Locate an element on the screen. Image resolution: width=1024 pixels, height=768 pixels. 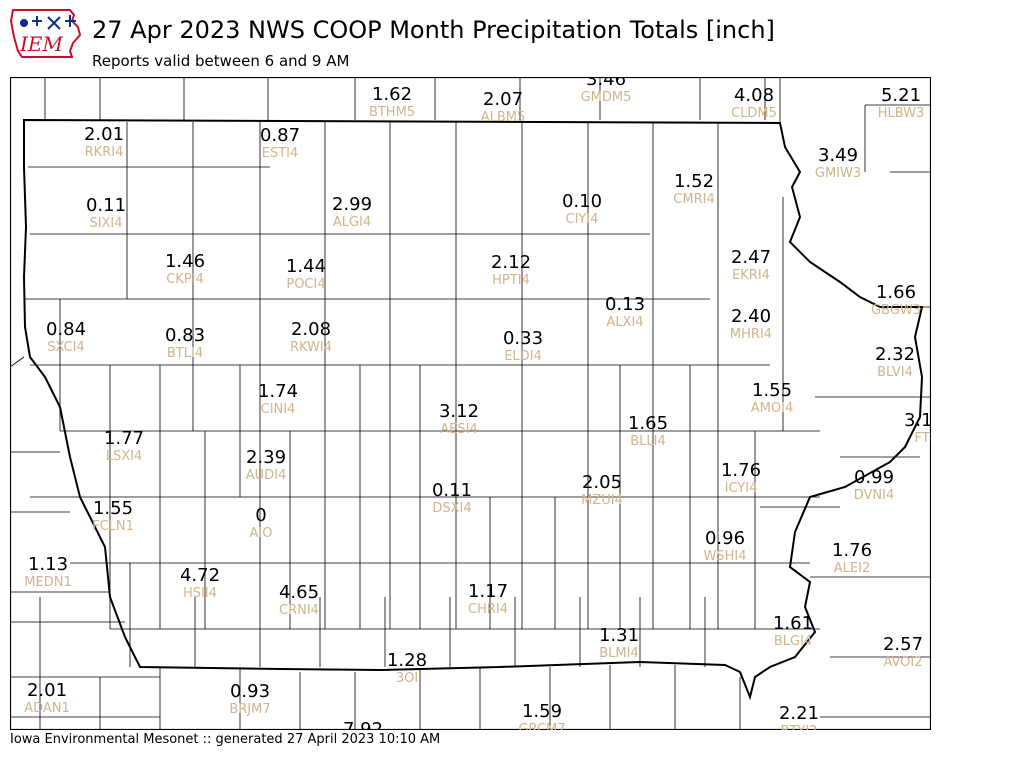
station-value: 2.39 is located at coordinates (266, 457).